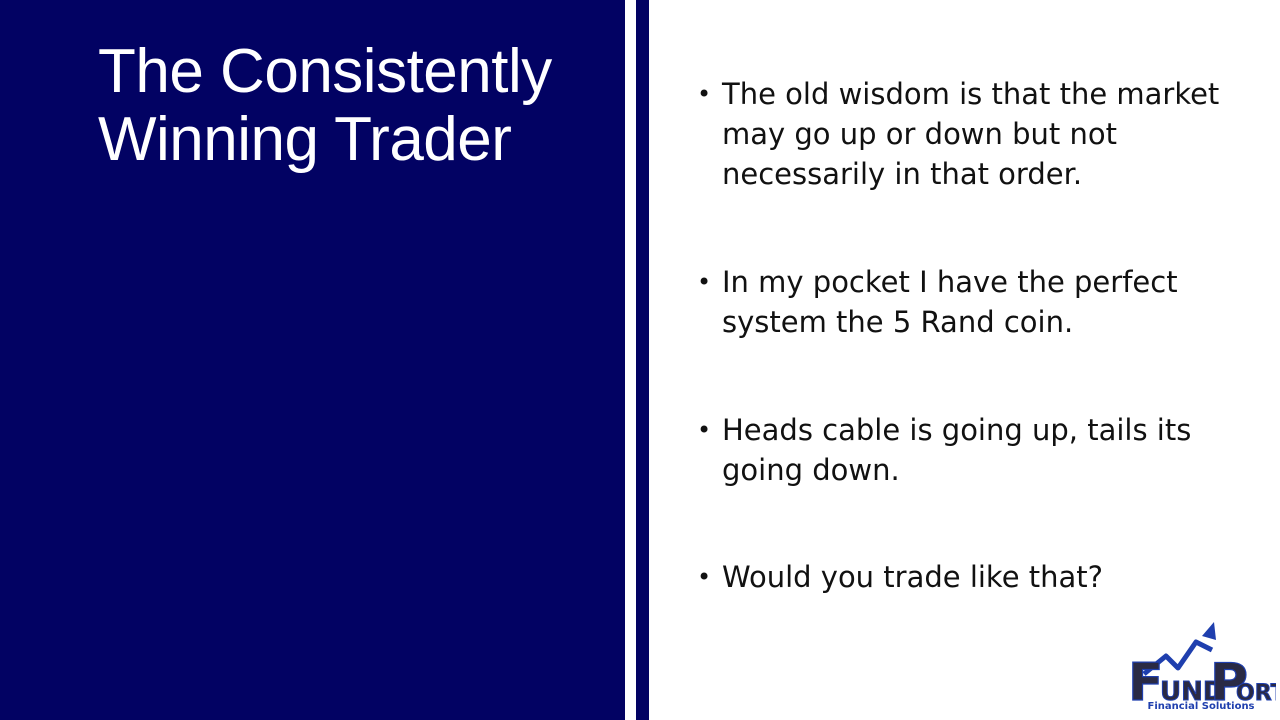 This screenshot has height=720, width=1280. I want to click on slide-title: The Consistently Winning Trader, so click(348, 106).